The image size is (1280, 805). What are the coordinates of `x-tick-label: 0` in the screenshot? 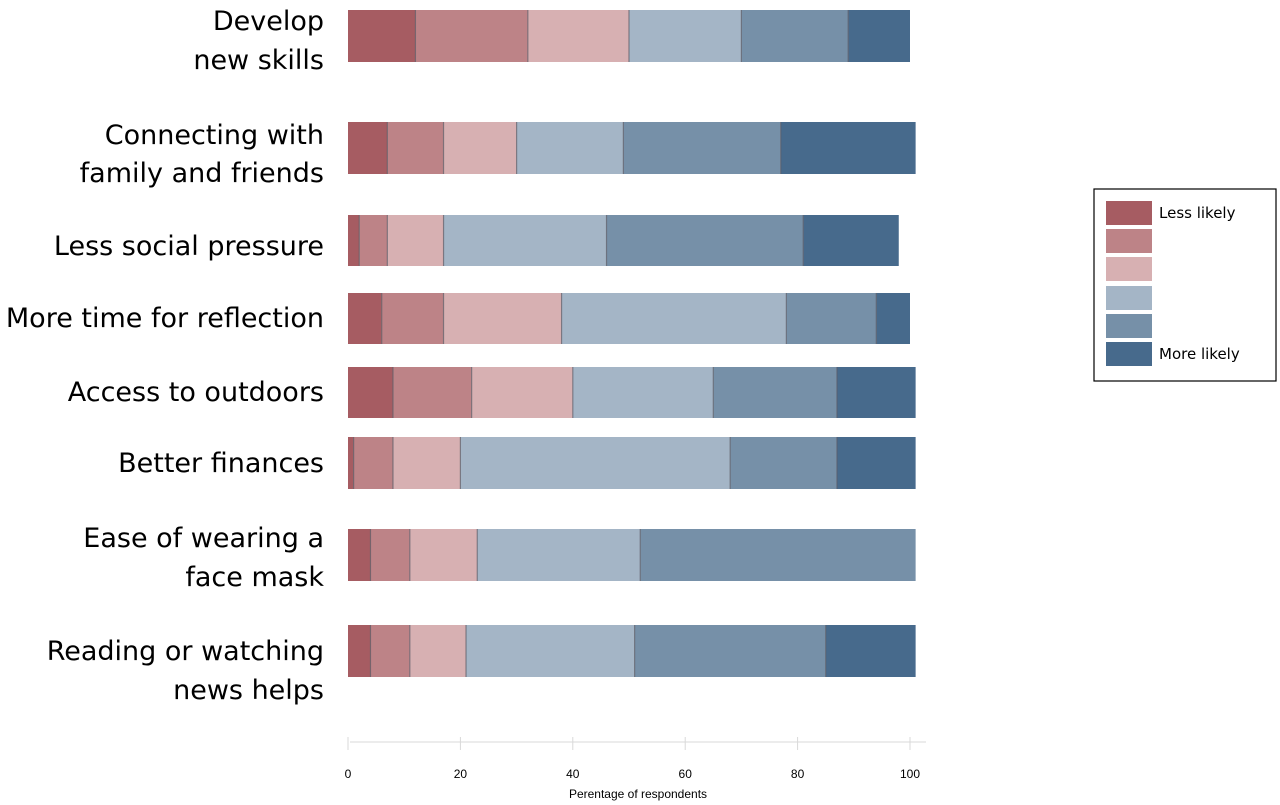 It's located at (348, 774).